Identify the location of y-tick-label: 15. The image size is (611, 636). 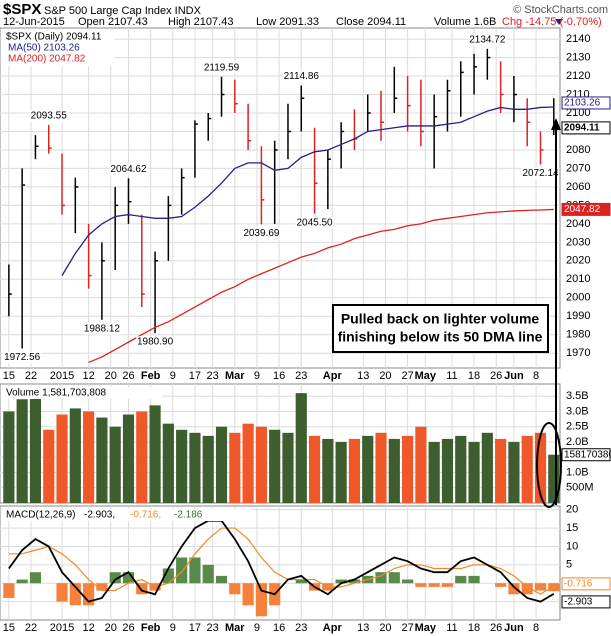
(572, 528).